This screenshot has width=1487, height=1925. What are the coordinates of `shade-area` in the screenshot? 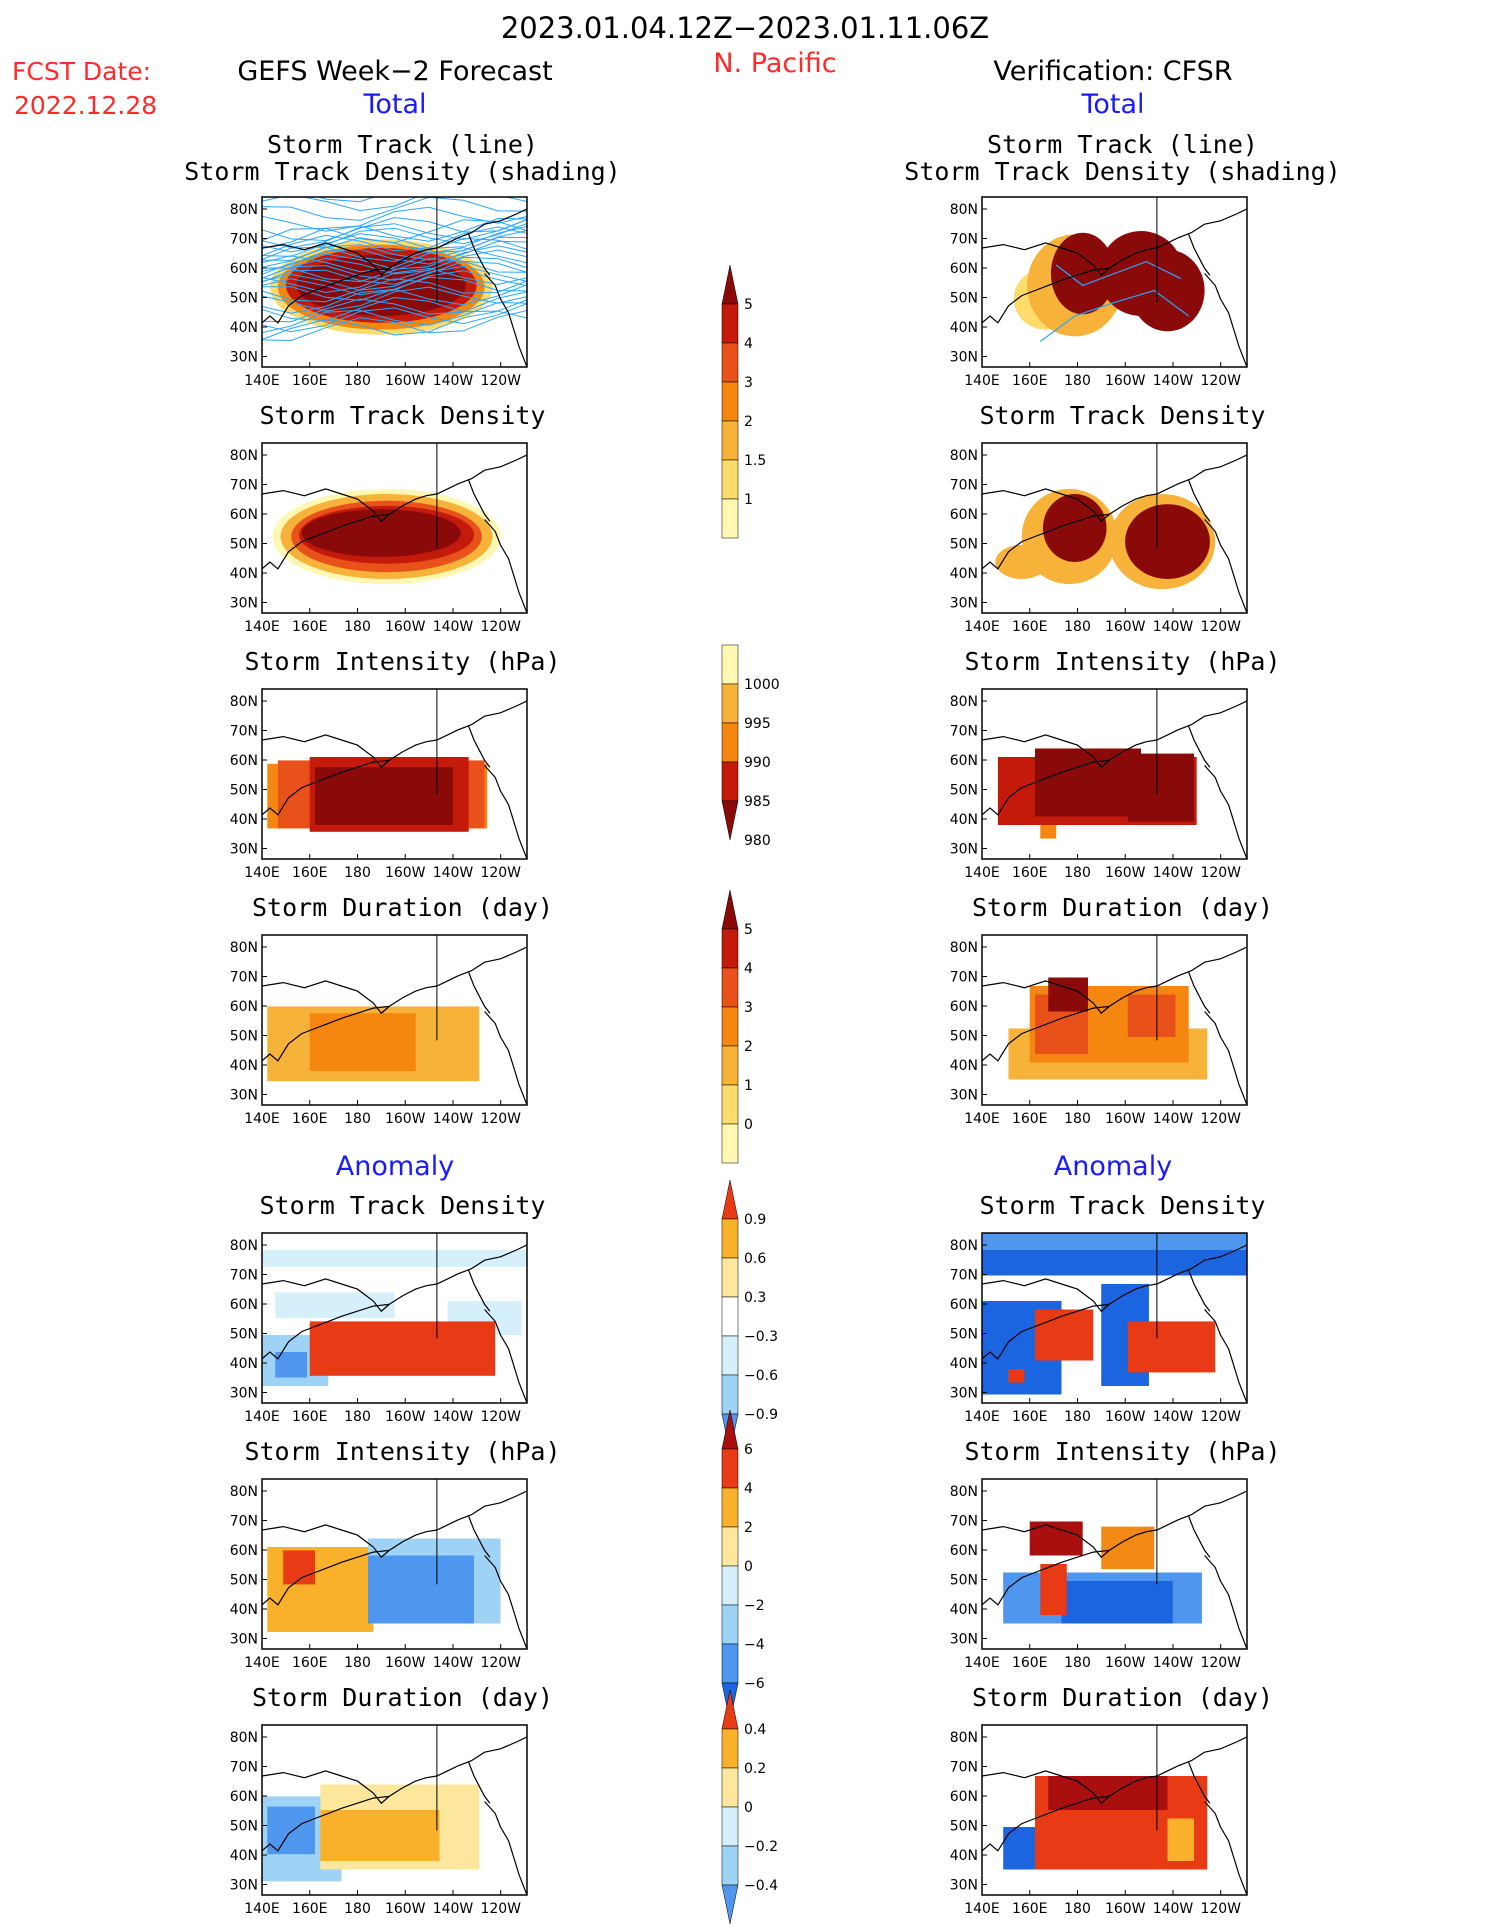 It's located at (1167, 541).